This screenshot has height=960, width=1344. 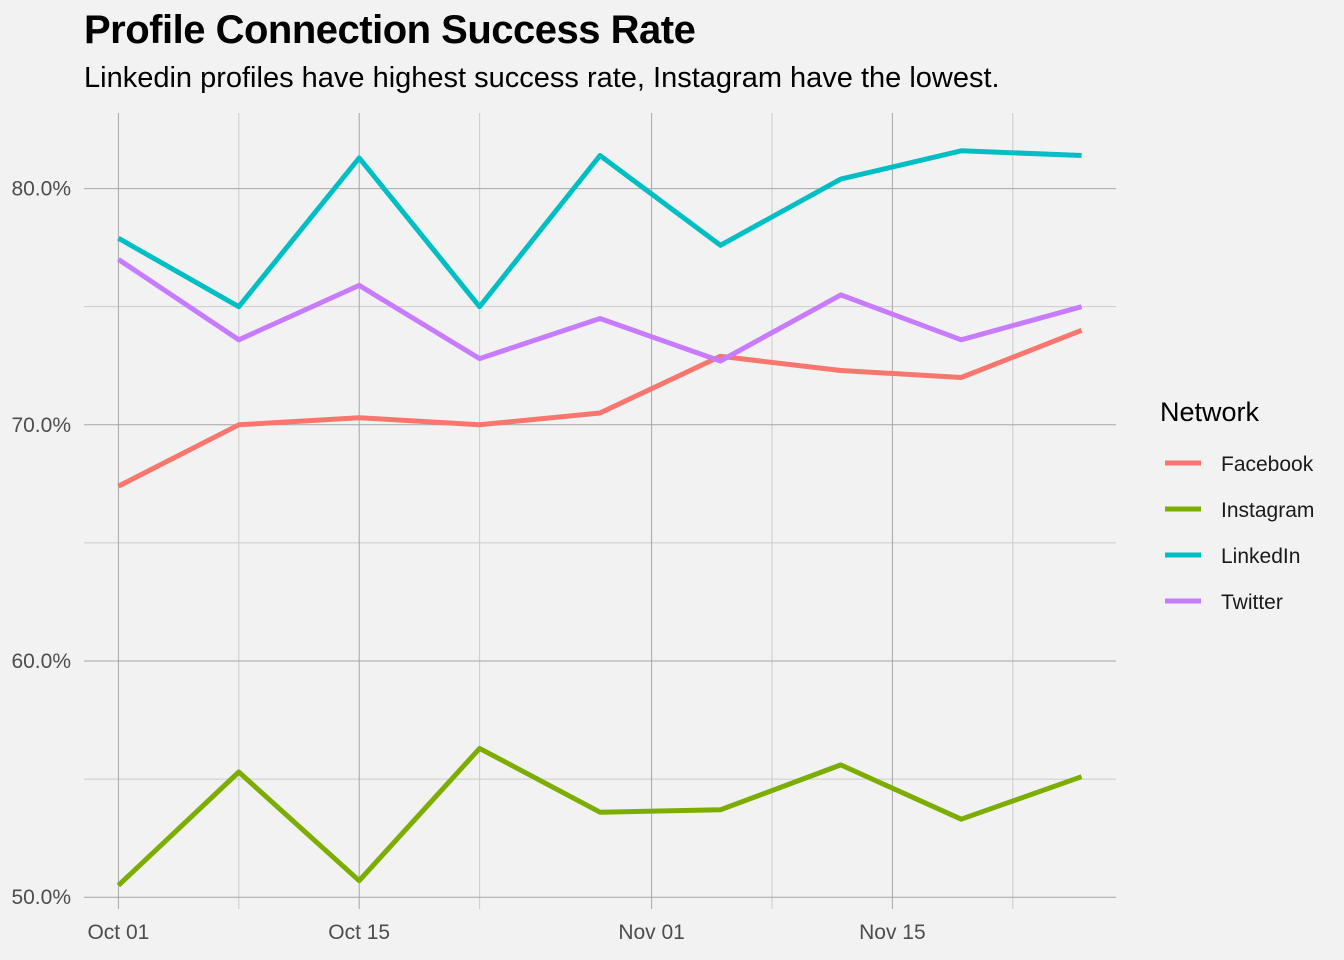 I want to click on series-line-facebook, so click(x=600, y=408).